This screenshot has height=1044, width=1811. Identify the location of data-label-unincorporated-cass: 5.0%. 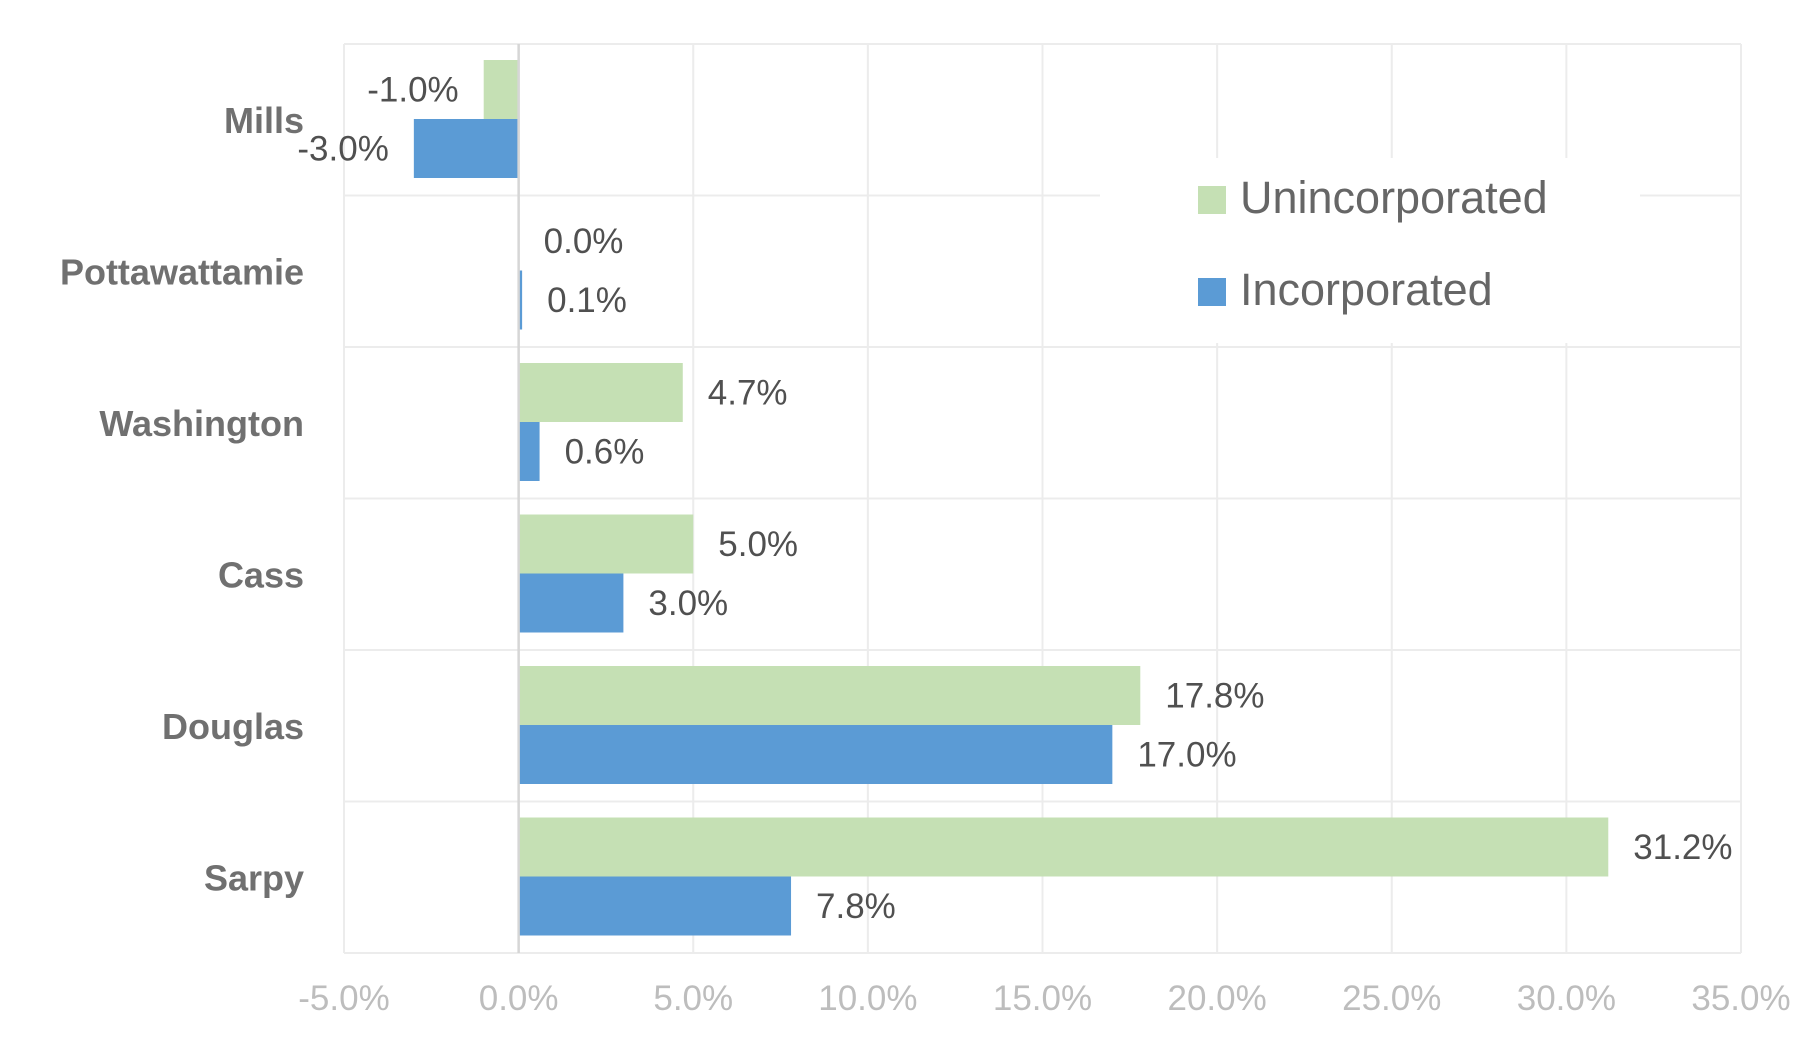
(758, 544).